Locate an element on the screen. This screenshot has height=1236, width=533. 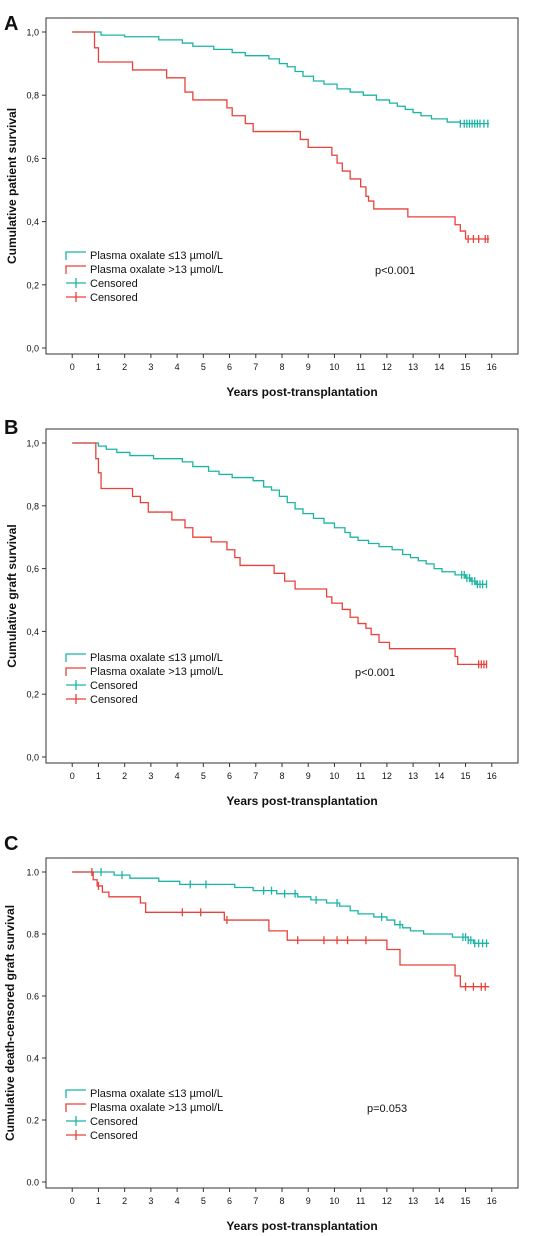
y-tick-label: 1.0 is located at coordinates (32, 873).